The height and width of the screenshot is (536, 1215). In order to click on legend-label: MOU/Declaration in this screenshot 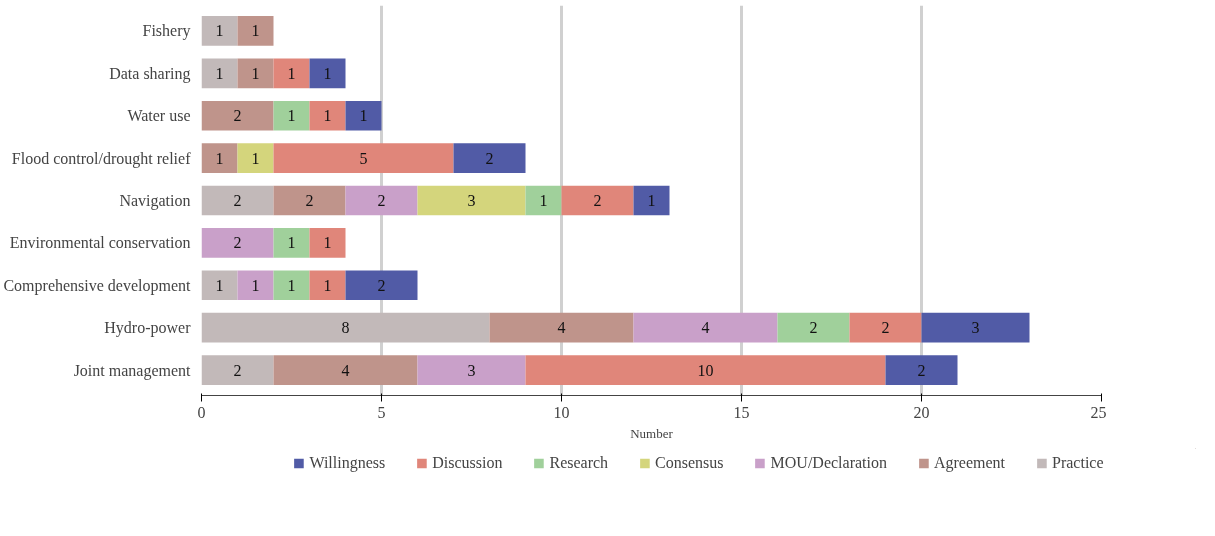, I will do `click(828, 463)`.